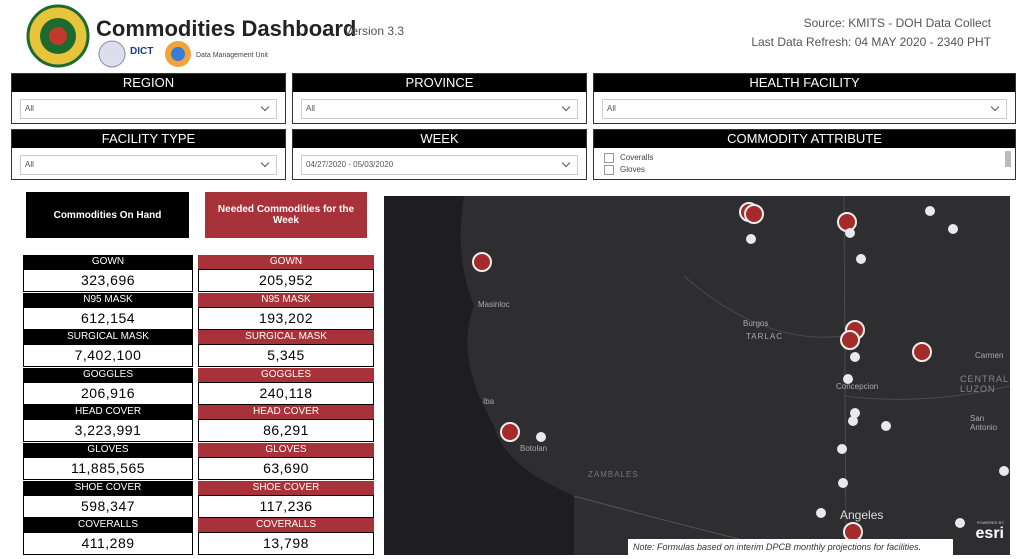  I want to click on version: Version 3.3, so click(374, 31).